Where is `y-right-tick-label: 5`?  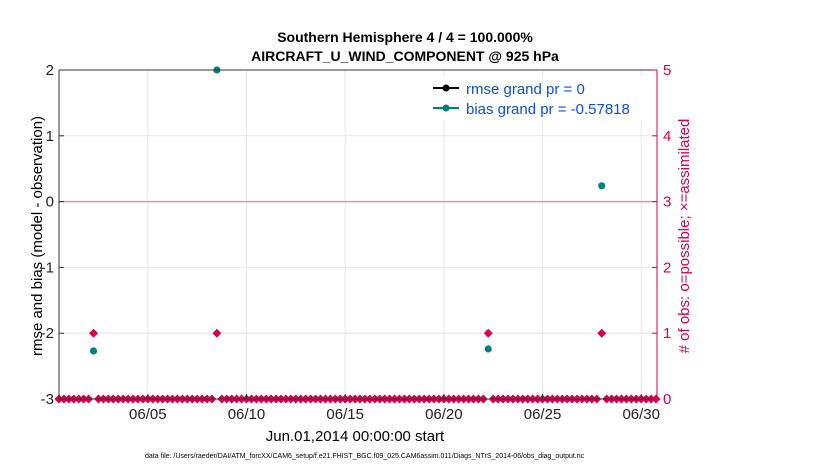
y-right-tick-label: 5 is located at coordinates (667, 70).